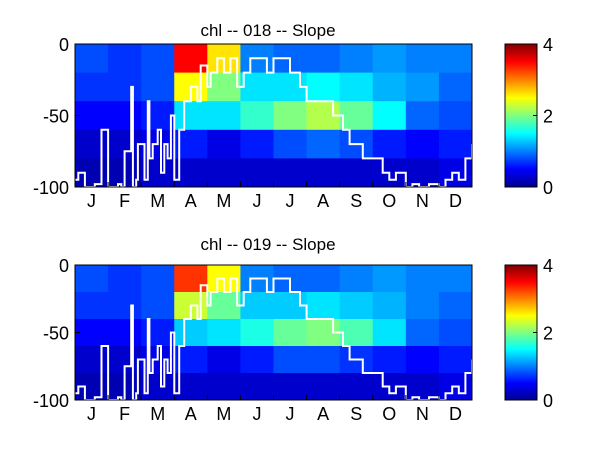 The image size is (600, 450). What do you see at coordinates (64, 266) in the screenshot?
I see `y-tick-label: 0` at bounding box center [64, 266].